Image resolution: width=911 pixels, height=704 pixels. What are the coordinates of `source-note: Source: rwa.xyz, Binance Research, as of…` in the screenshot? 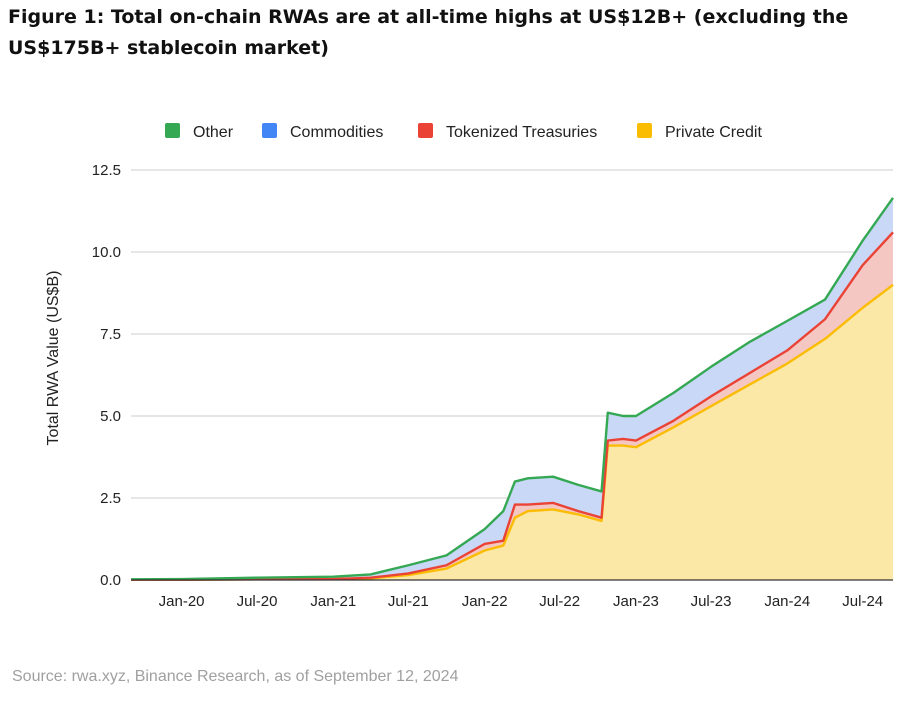 It's located at (235, 676).